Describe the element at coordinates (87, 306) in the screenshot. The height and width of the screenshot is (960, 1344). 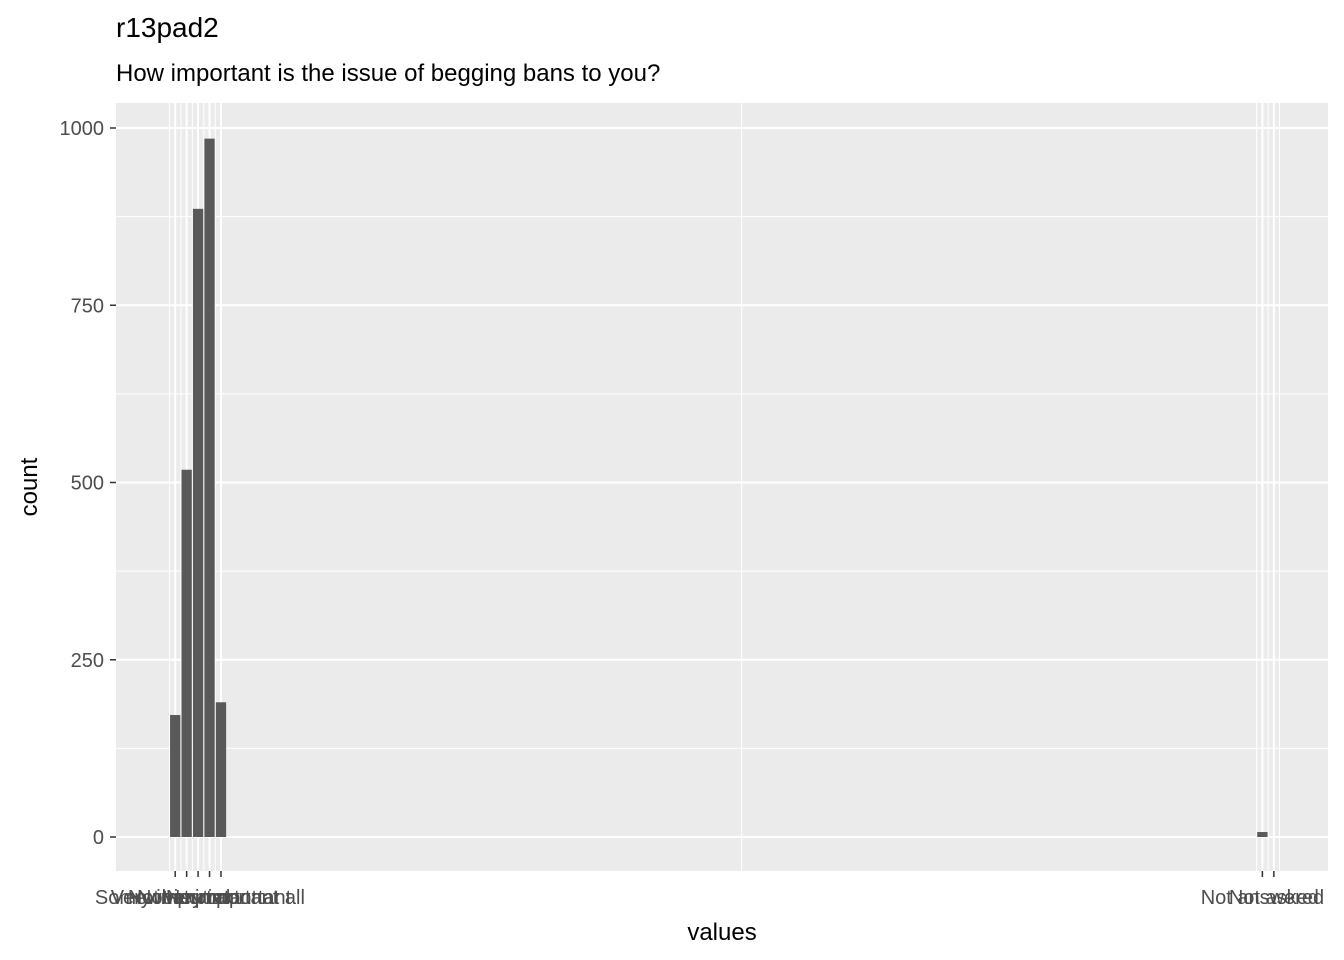
I see `y-tick-label: 750` at that location.